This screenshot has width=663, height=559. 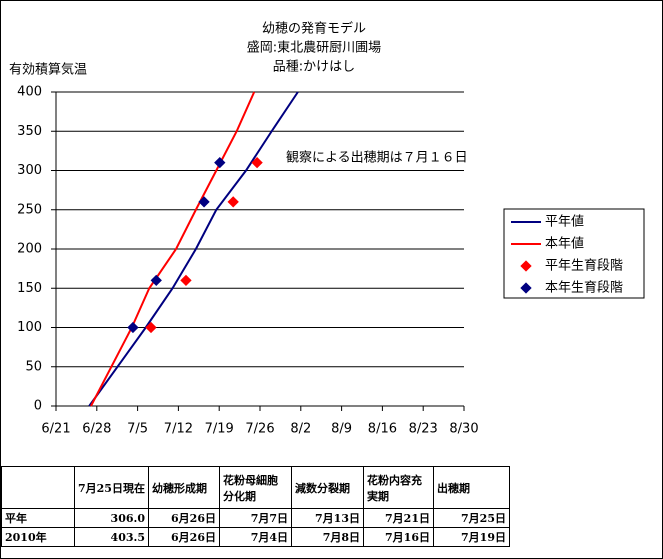 I want to click on table-cell: 7月13日, so click(x=327, y=518).